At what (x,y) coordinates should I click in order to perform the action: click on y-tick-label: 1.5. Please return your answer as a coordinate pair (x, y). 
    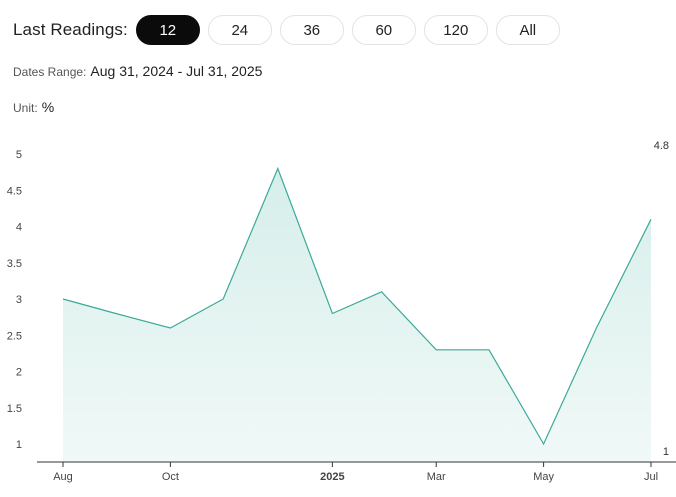
    Looking at the image, I should click on (14, 409).